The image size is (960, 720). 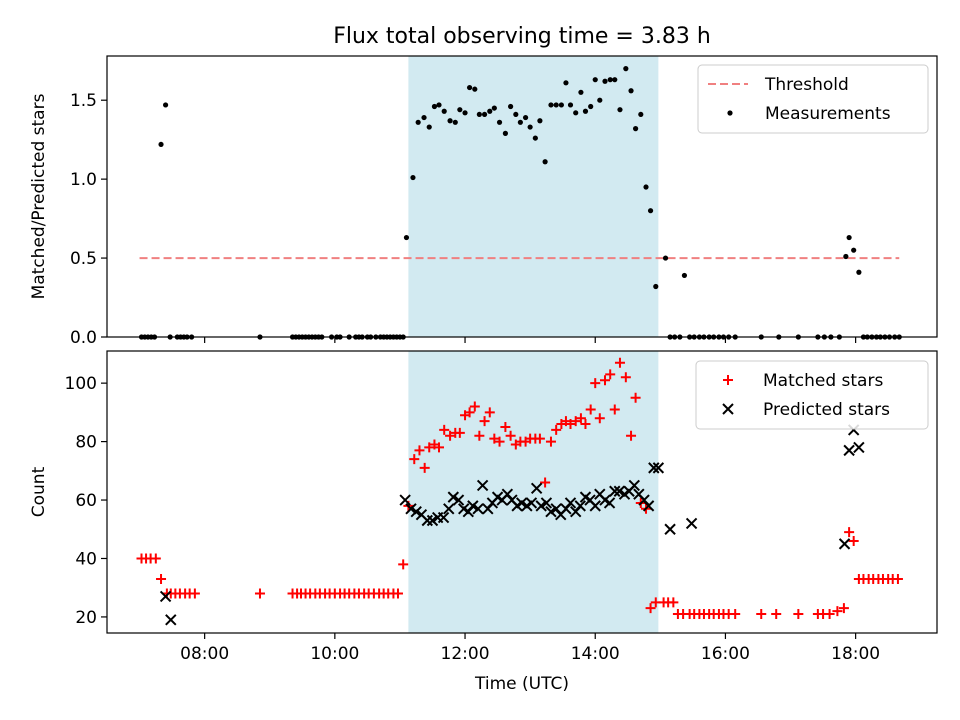 I want to click on x-tick-label: 14:00, so click(x=595, y=654).